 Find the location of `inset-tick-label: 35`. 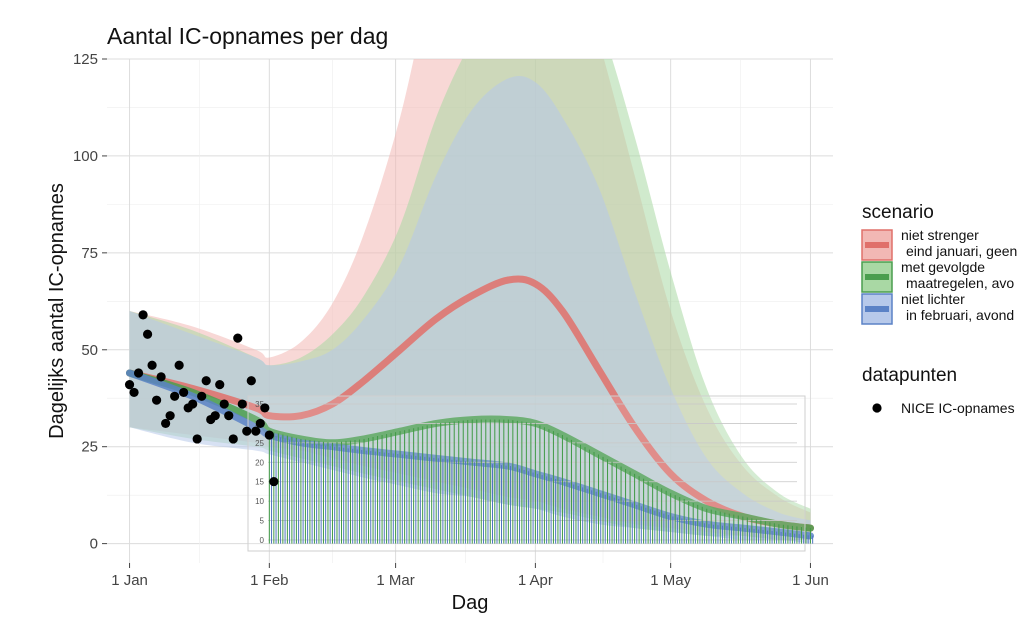

inset-tick-label: 35 is located at coordinates (259, 404).